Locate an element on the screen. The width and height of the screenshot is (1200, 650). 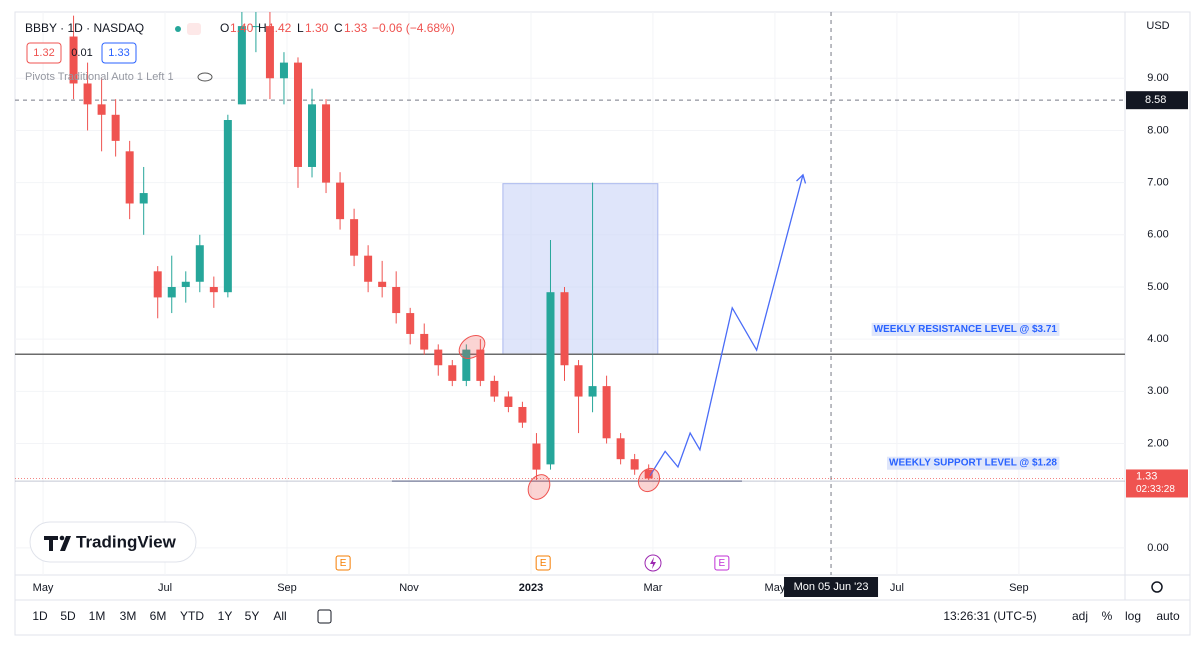
range-button: 6M is located at coordinates (158, 616).